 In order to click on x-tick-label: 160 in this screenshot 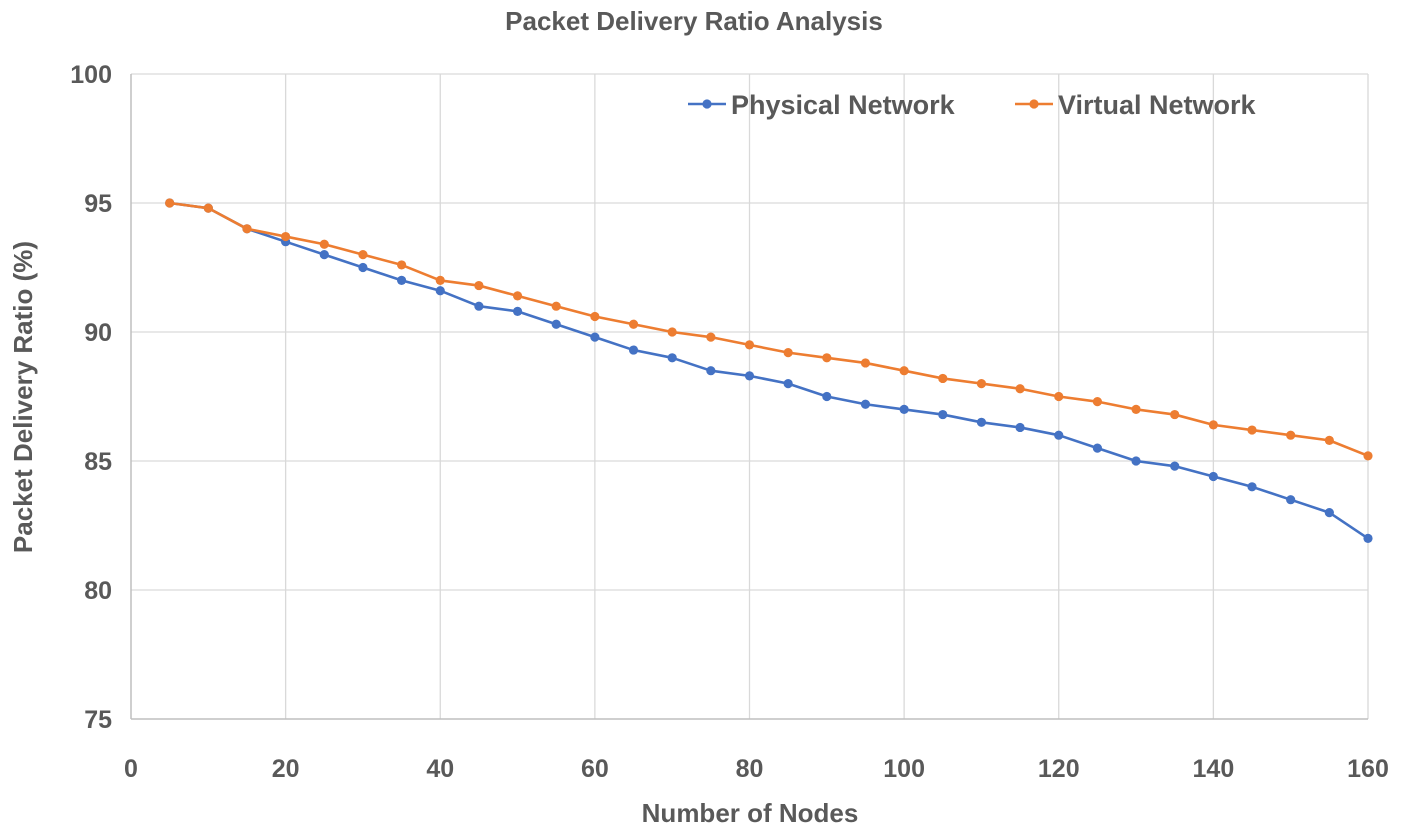, I will do `click(1368, 769)`.